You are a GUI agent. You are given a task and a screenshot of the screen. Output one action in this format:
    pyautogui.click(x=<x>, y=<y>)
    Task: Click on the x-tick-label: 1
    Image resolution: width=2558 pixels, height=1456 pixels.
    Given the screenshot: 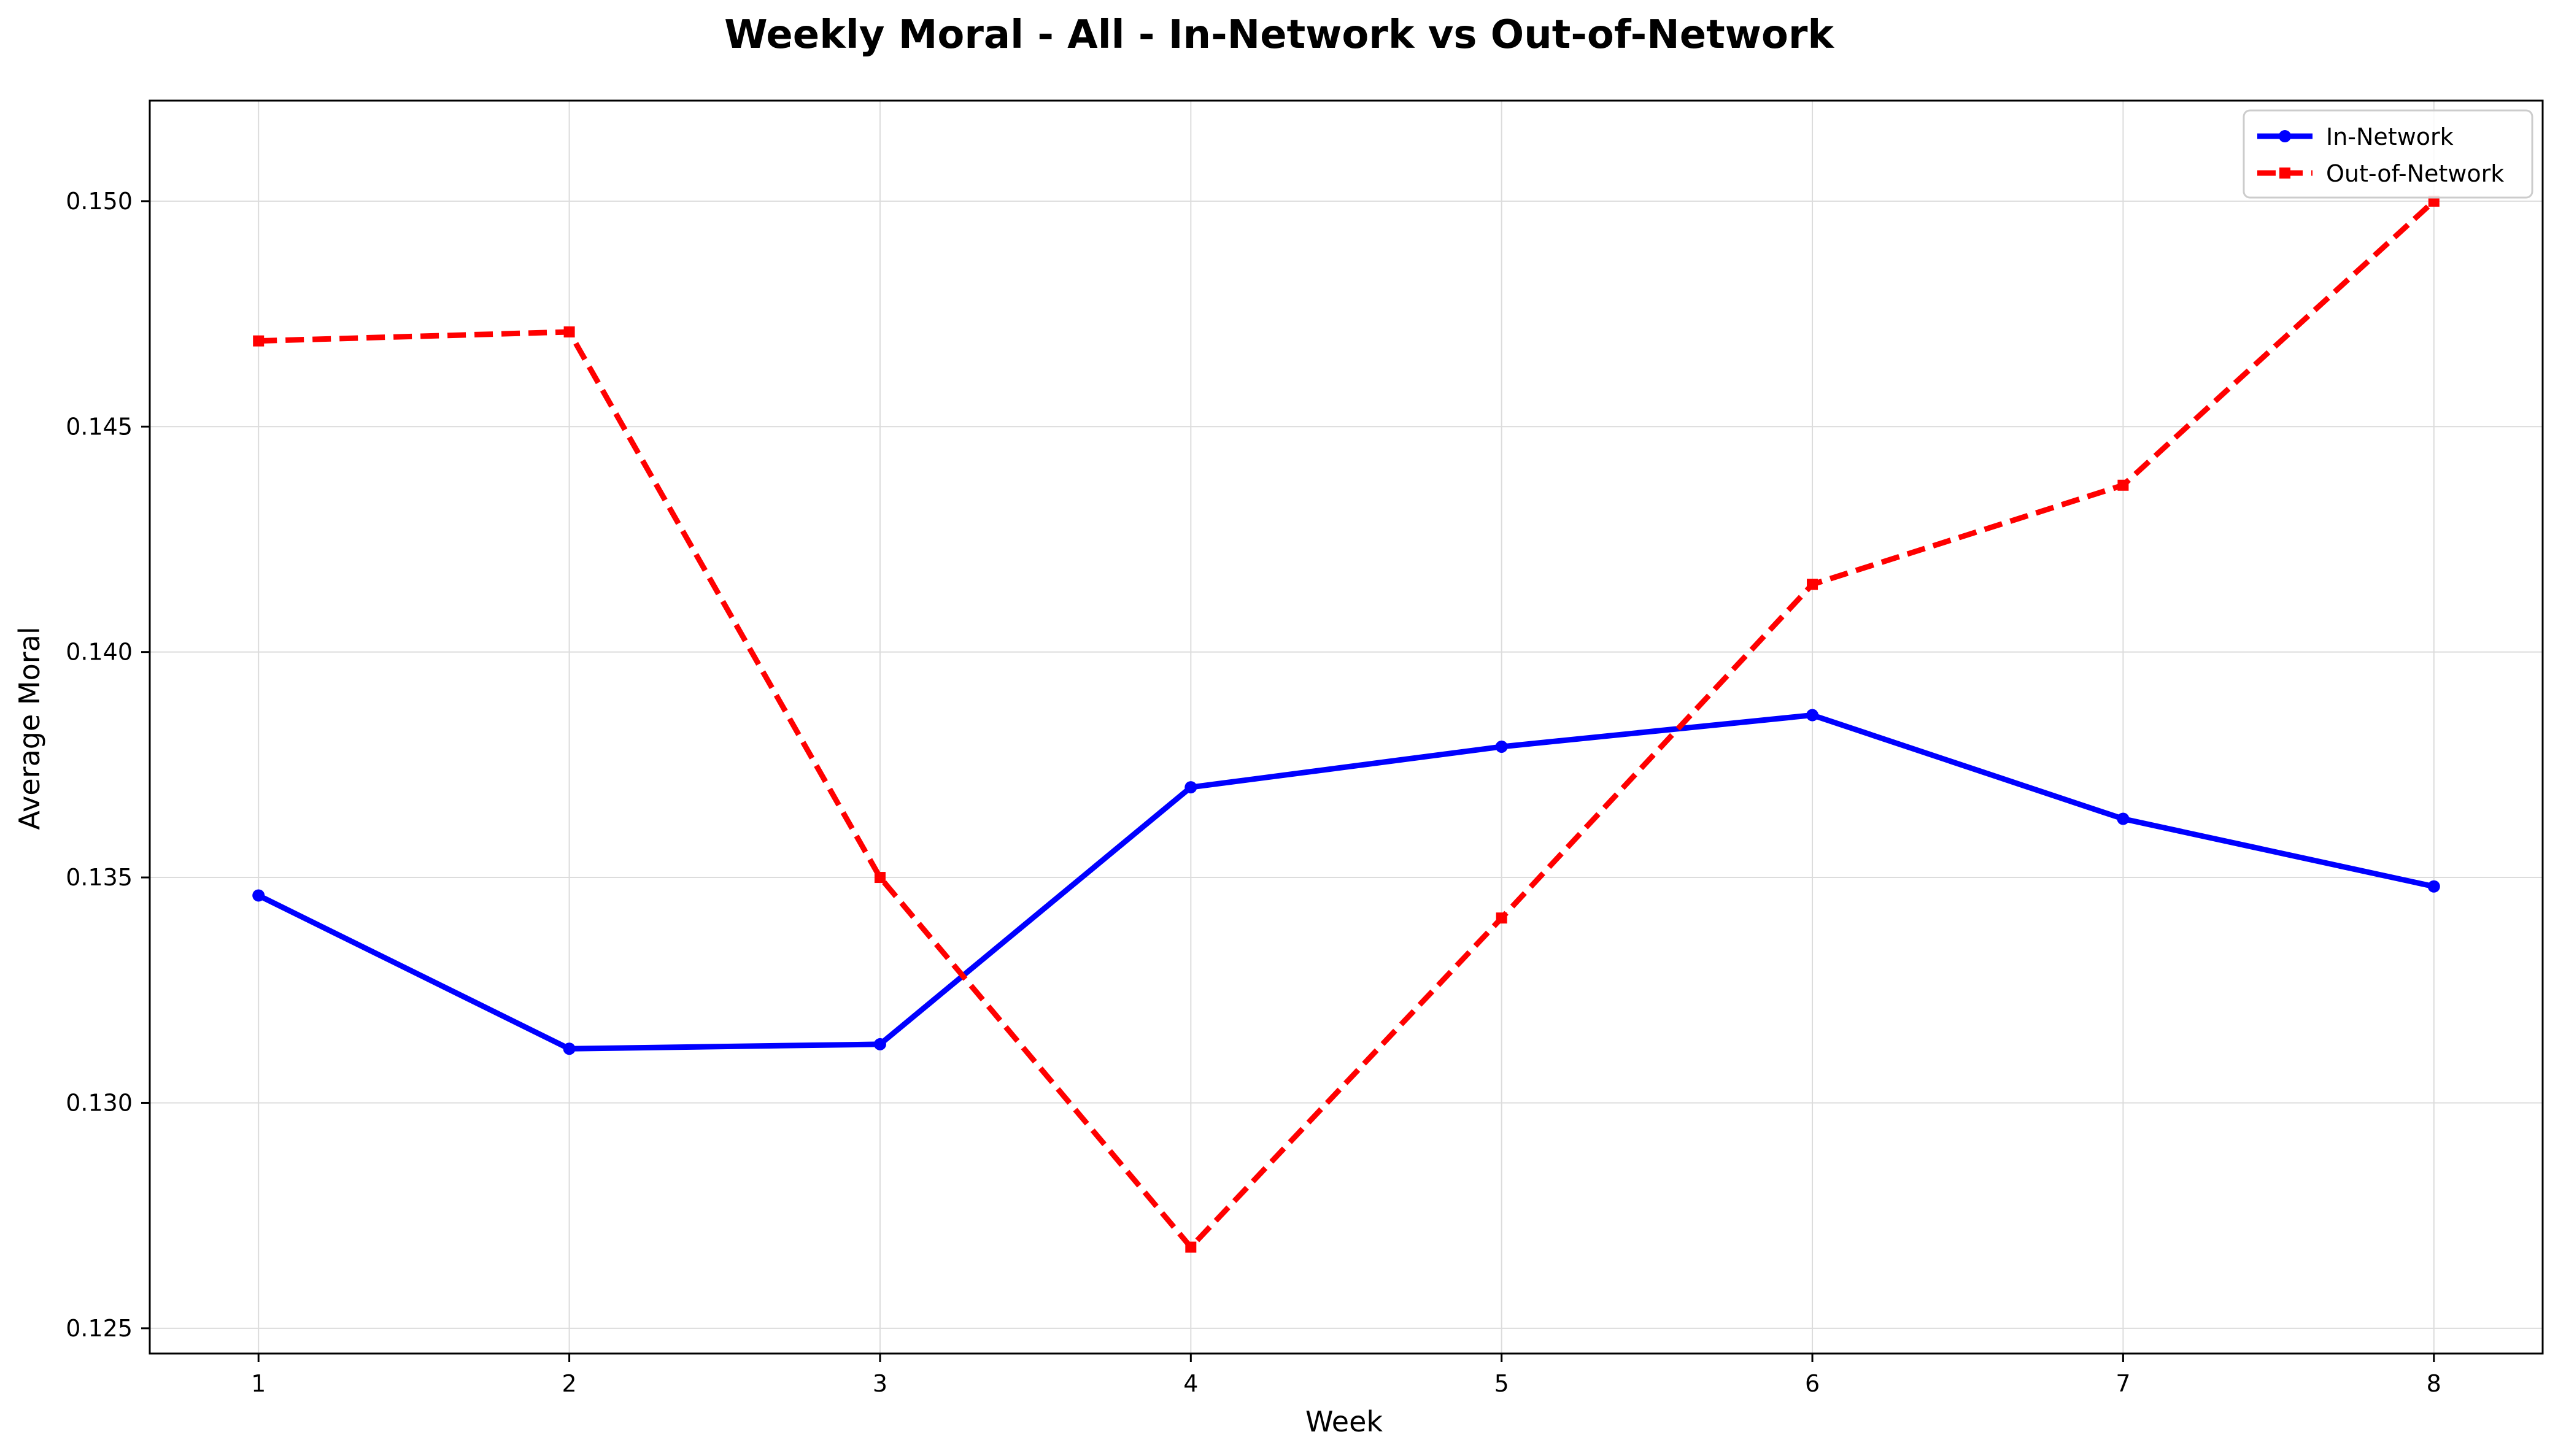 What is the action you would take?
    pyautogui.click(x=258, y=1383)
    